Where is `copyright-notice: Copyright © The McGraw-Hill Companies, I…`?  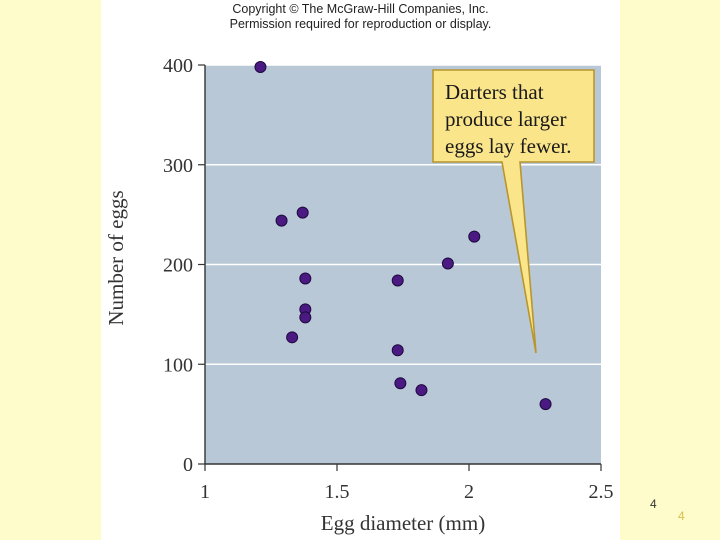 copyright-notice: Copyright © The McGraw-Hill Companies, I… is located at coordinates (360, 17).